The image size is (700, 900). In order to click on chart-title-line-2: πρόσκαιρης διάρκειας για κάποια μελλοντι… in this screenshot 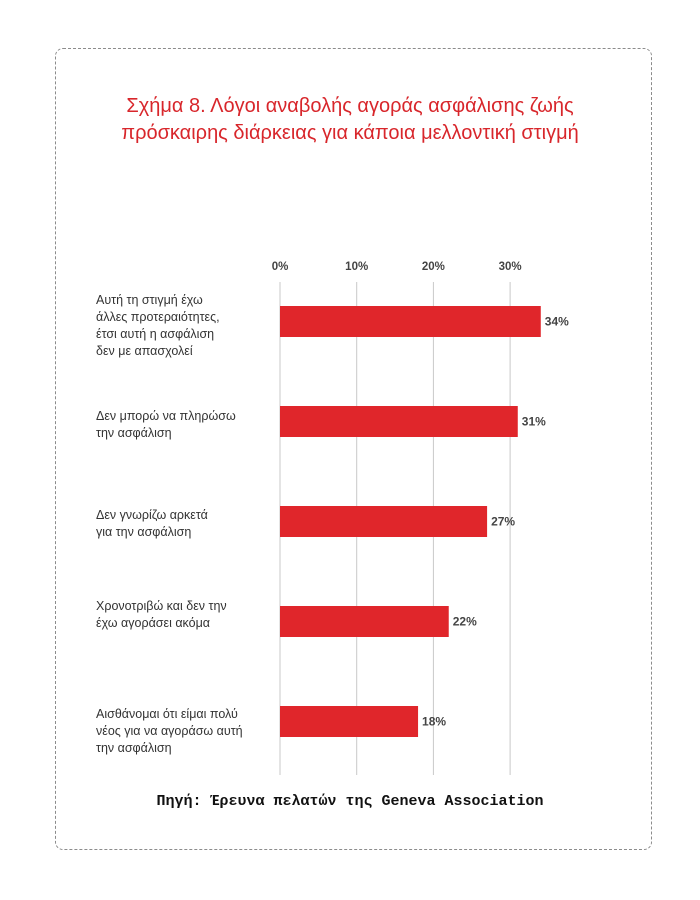, I will do `click(350, 133)`.